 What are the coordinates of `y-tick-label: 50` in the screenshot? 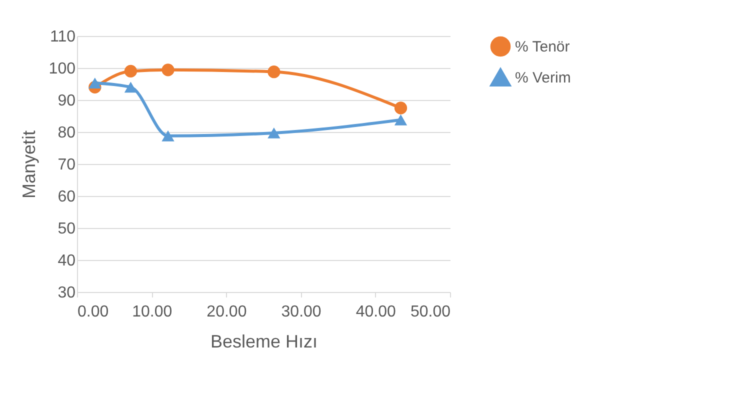 It's located at (67, 229).